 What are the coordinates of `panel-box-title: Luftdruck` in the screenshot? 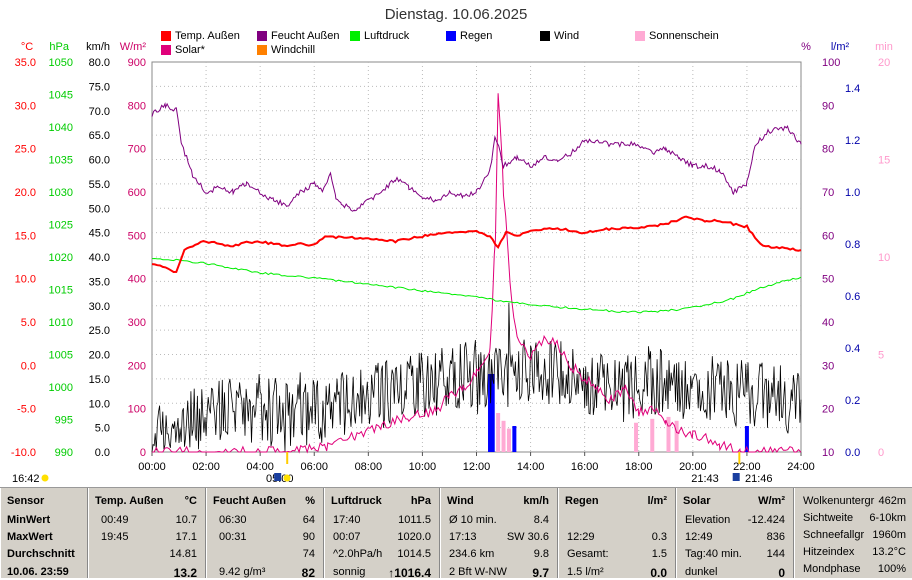 It's located at (356, 501).